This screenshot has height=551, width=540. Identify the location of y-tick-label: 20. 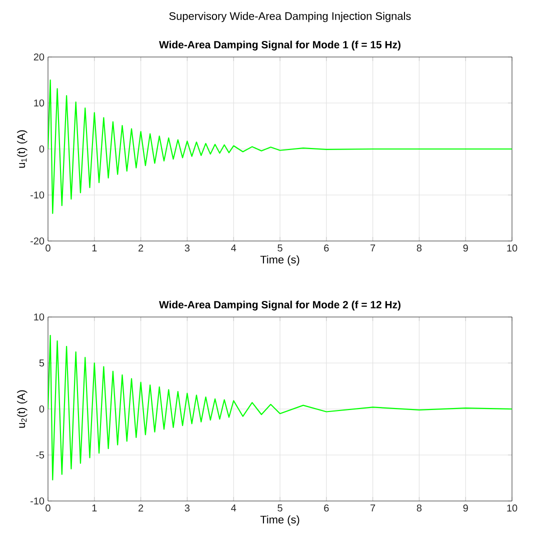
(39, 57).